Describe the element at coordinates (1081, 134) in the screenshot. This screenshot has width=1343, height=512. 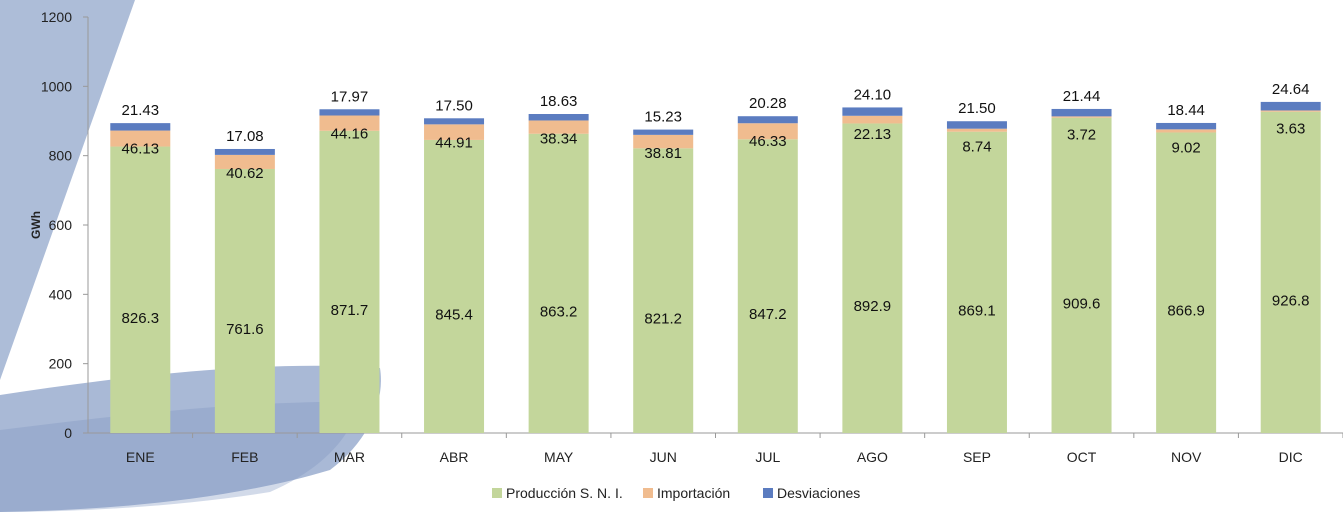
I see `data-label: 3.72` at that location.